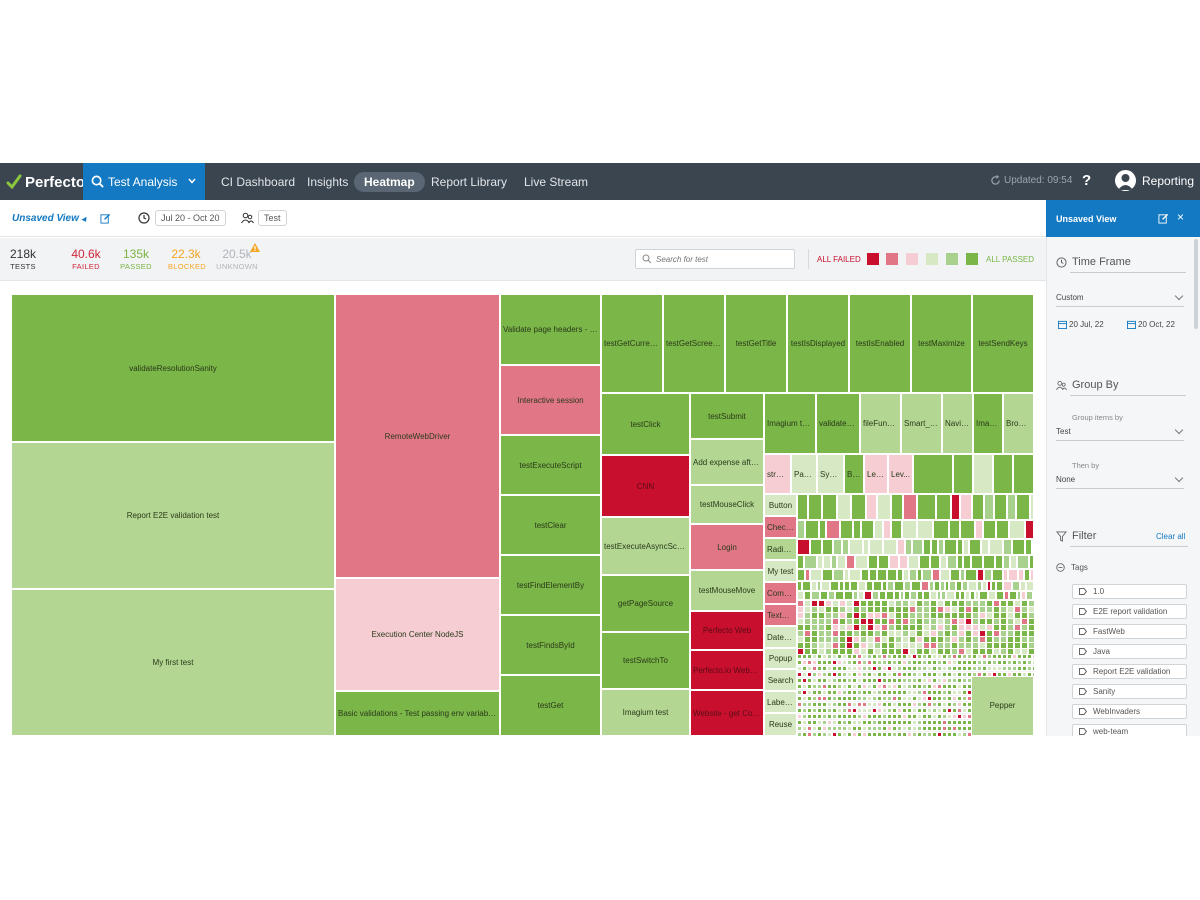 The width and height of the screenshot is (1200, 900). What do you see at coordinates (818, 343) in the screenshot?
I see `heatmap-cell: testIsDisplayed` at bounding box center [818, 343].